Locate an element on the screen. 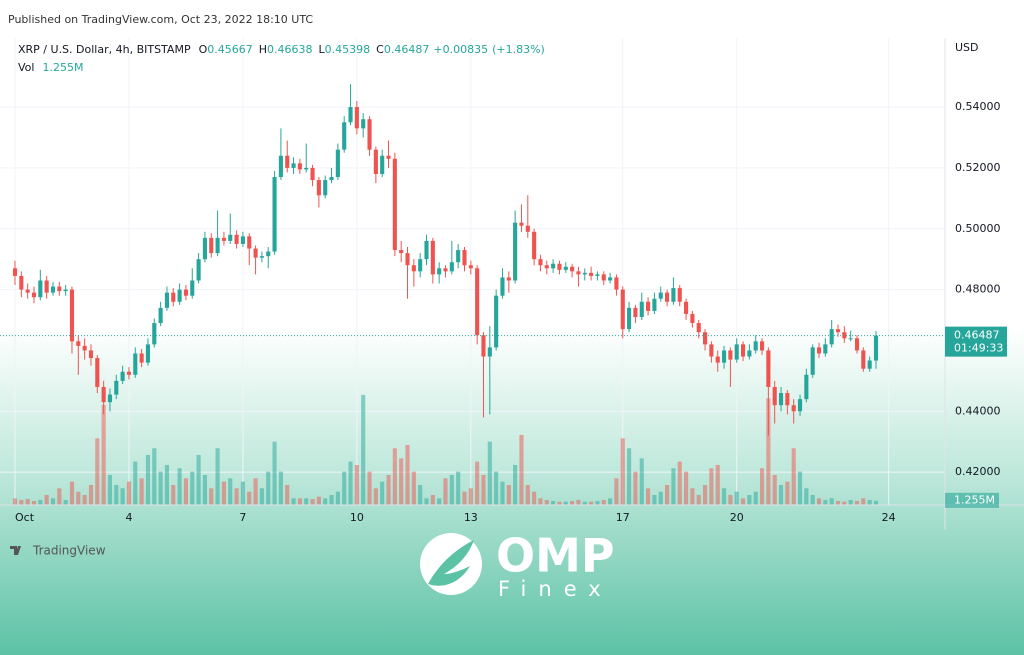  y-tick-label: 0.52000 is located at coordinates (978, 167).